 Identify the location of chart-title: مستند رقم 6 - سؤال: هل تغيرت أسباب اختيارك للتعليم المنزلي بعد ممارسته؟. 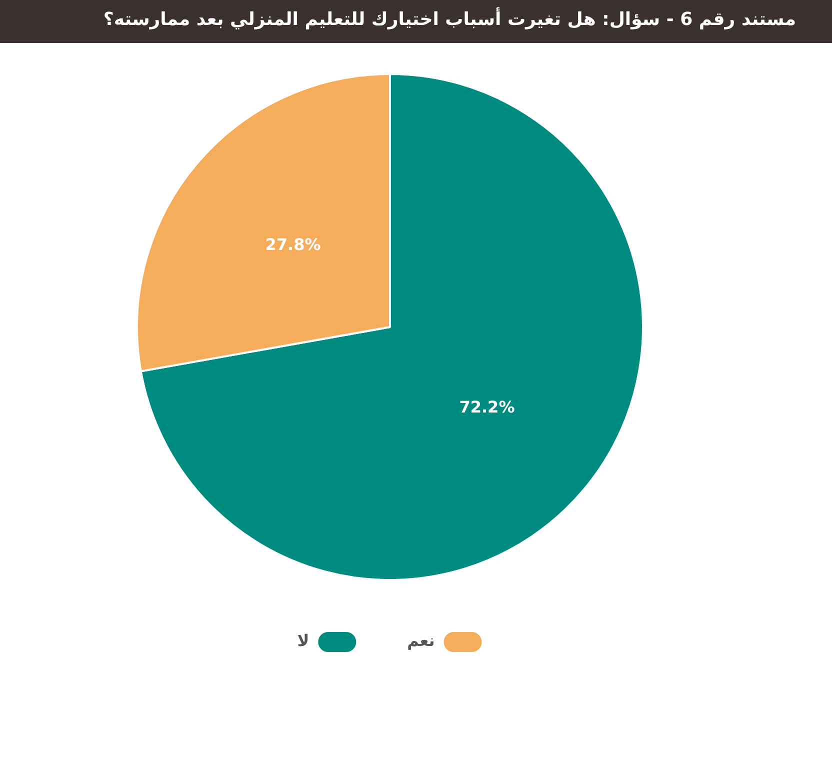
(416, 21).